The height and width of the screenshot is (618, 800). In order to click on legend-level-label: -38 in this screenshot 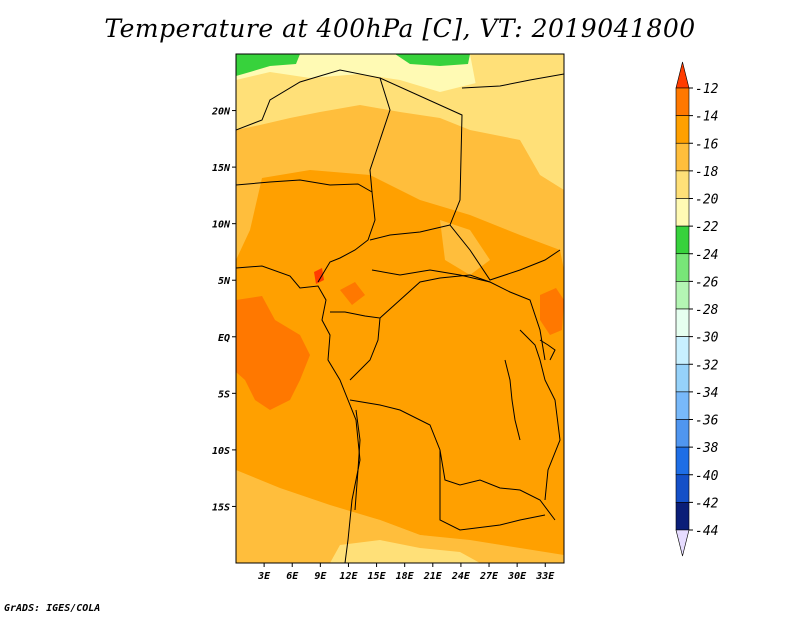, I will do `click(707, 448)`.